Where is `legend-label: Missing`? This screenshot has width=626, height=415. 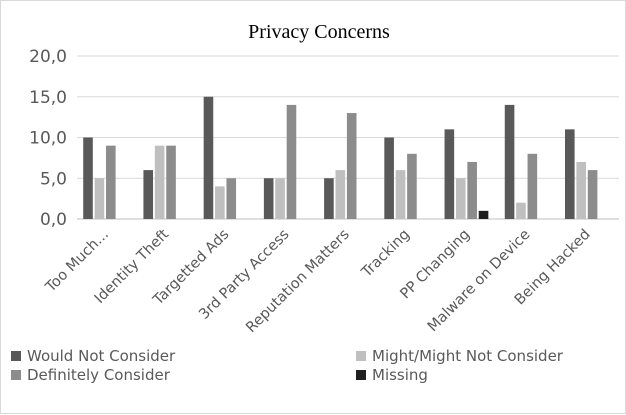 legend-label: Missing is located at coordinates (400, 375).